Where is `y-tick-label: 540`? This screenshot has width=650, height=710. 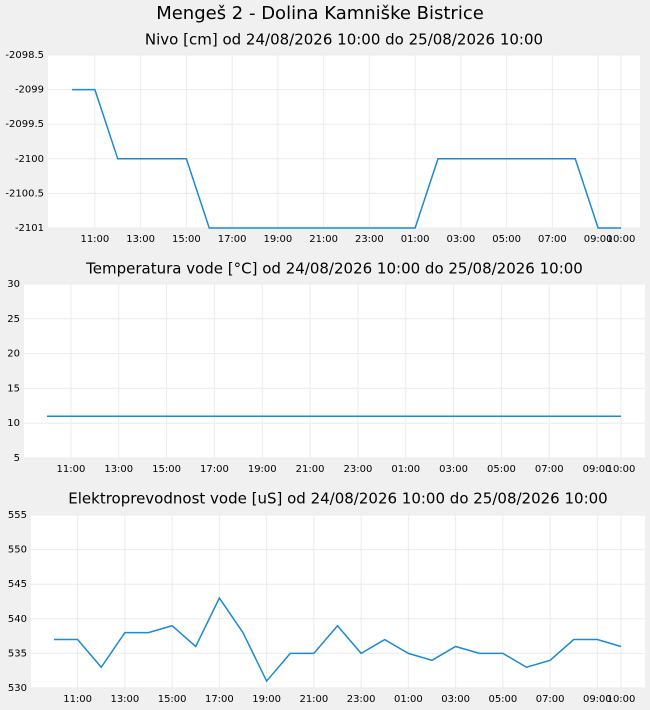 y-tick-label: 540 is located at coordinates (17, 619).